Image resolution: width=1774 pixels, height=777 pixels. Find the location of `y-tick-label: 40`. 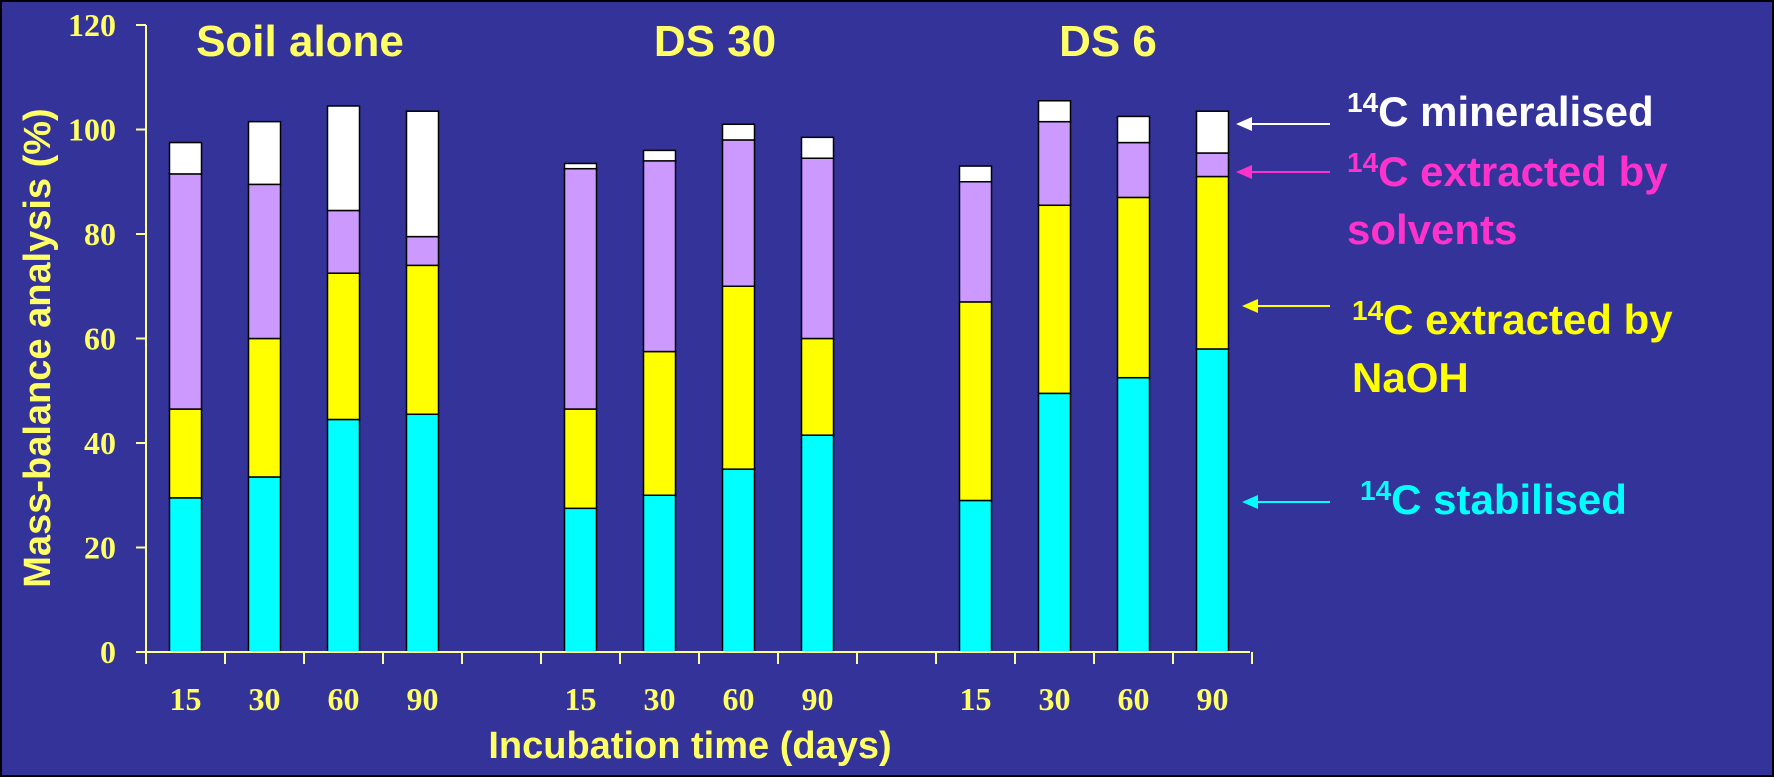

y-tick-label: 40 is located at coordinates (100, 443).